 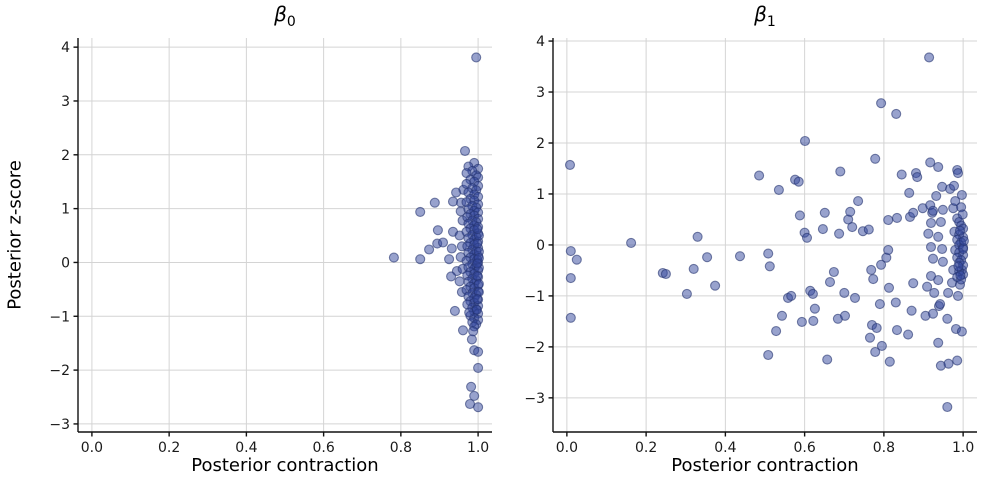 I want to click on subplot-title-beta1: β1, so click(x=765, y=16).